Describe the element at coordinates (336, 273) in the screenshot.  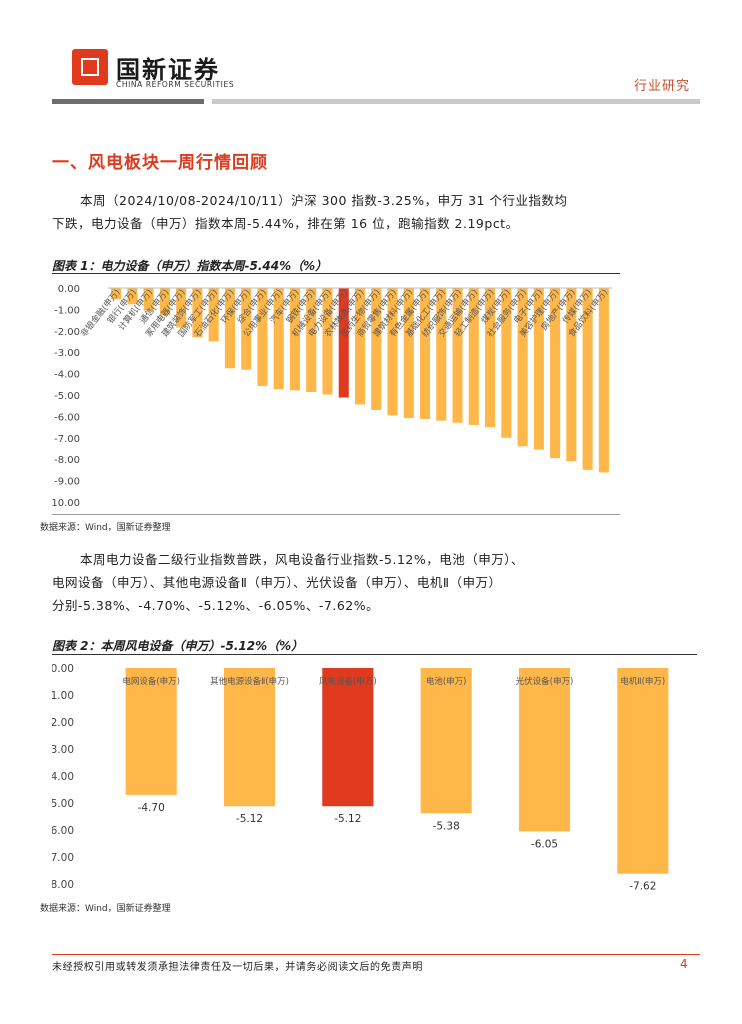
I see `figure-1-title-rule` at that location.